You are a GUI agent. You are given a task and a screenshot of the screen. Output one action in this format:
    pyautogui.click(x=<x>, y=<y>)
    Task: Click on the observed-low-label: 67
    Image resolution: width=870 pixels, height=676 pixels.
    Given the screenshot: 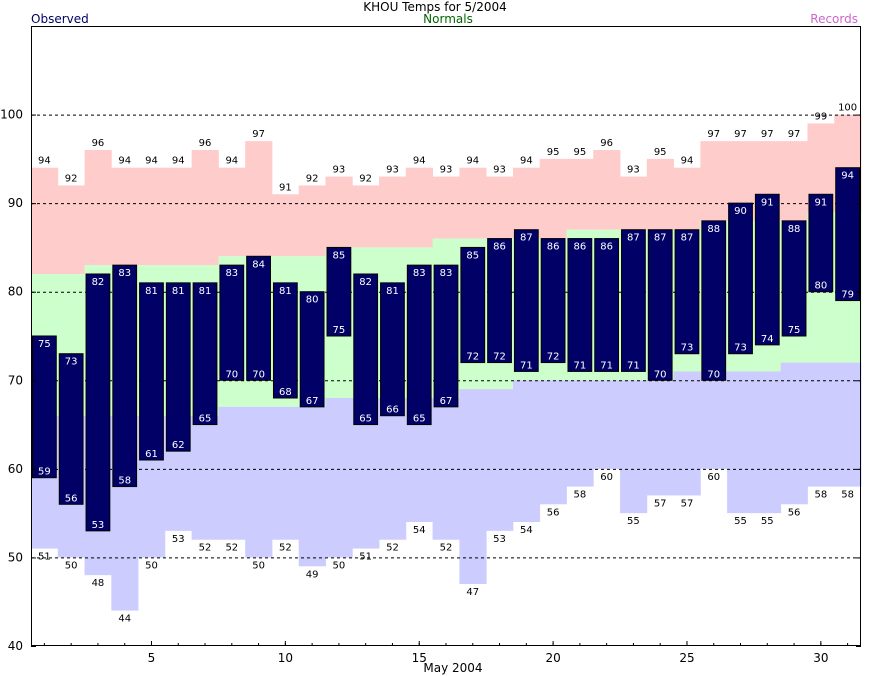 What is the action you would take?
    pyautogui.click(x=312, y=401)
    